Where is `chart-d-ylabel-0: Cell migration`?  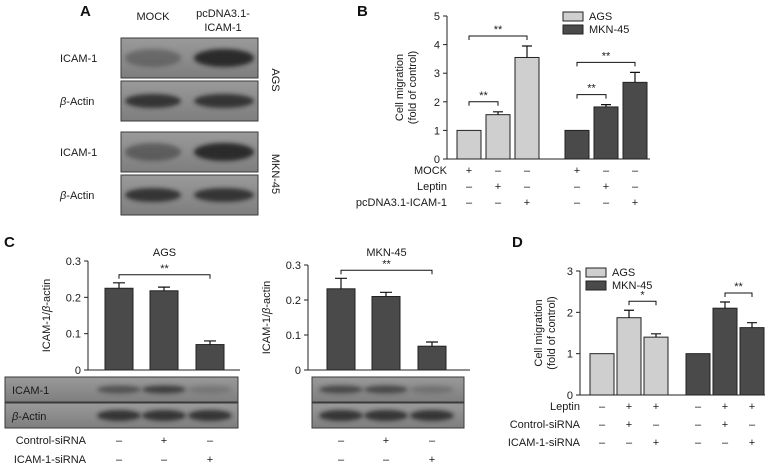
chart-d-ylabel-0: Cell migration is located at coordinates (539, 332).